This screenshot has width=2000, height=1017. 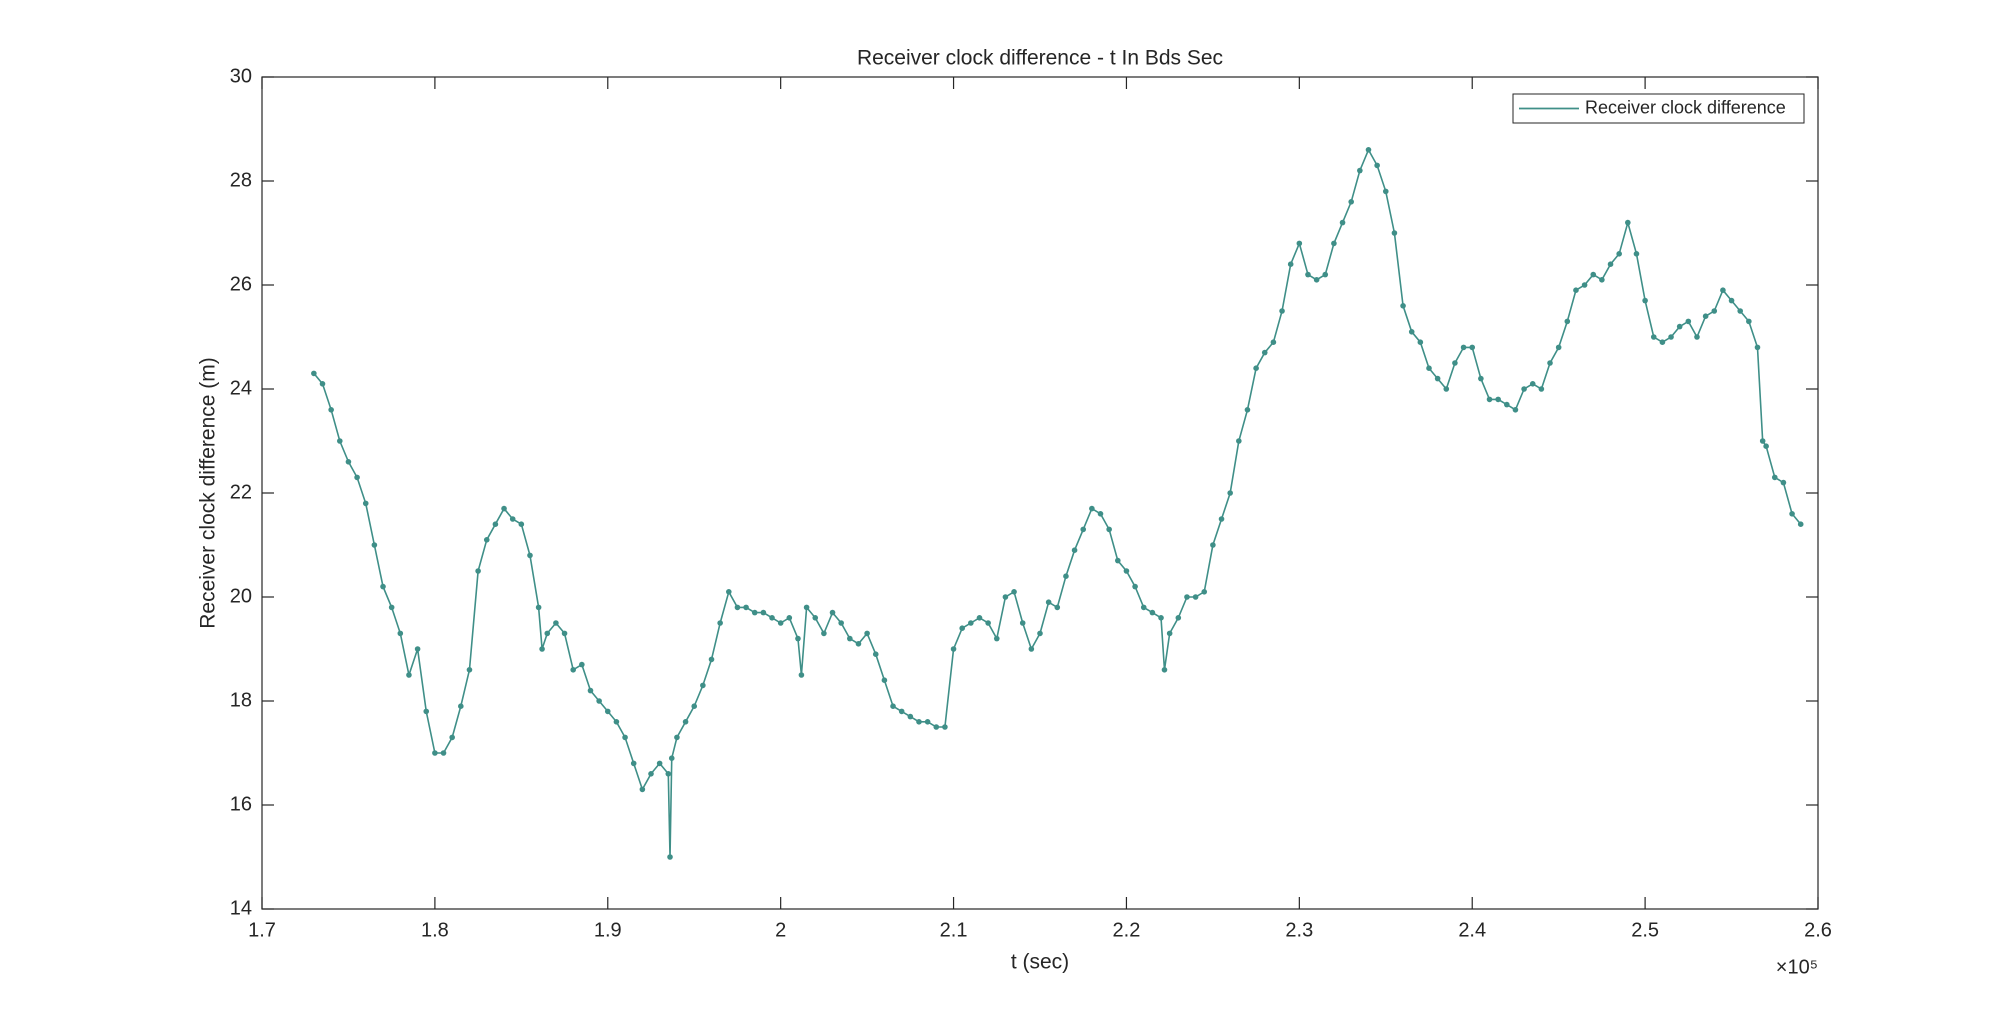 What do you see at coordinates (1040, 58) in the screenshot?
I see `chart-title: Receiver clock difference - t In Bds Sec` at bounding box center [1040, 58].